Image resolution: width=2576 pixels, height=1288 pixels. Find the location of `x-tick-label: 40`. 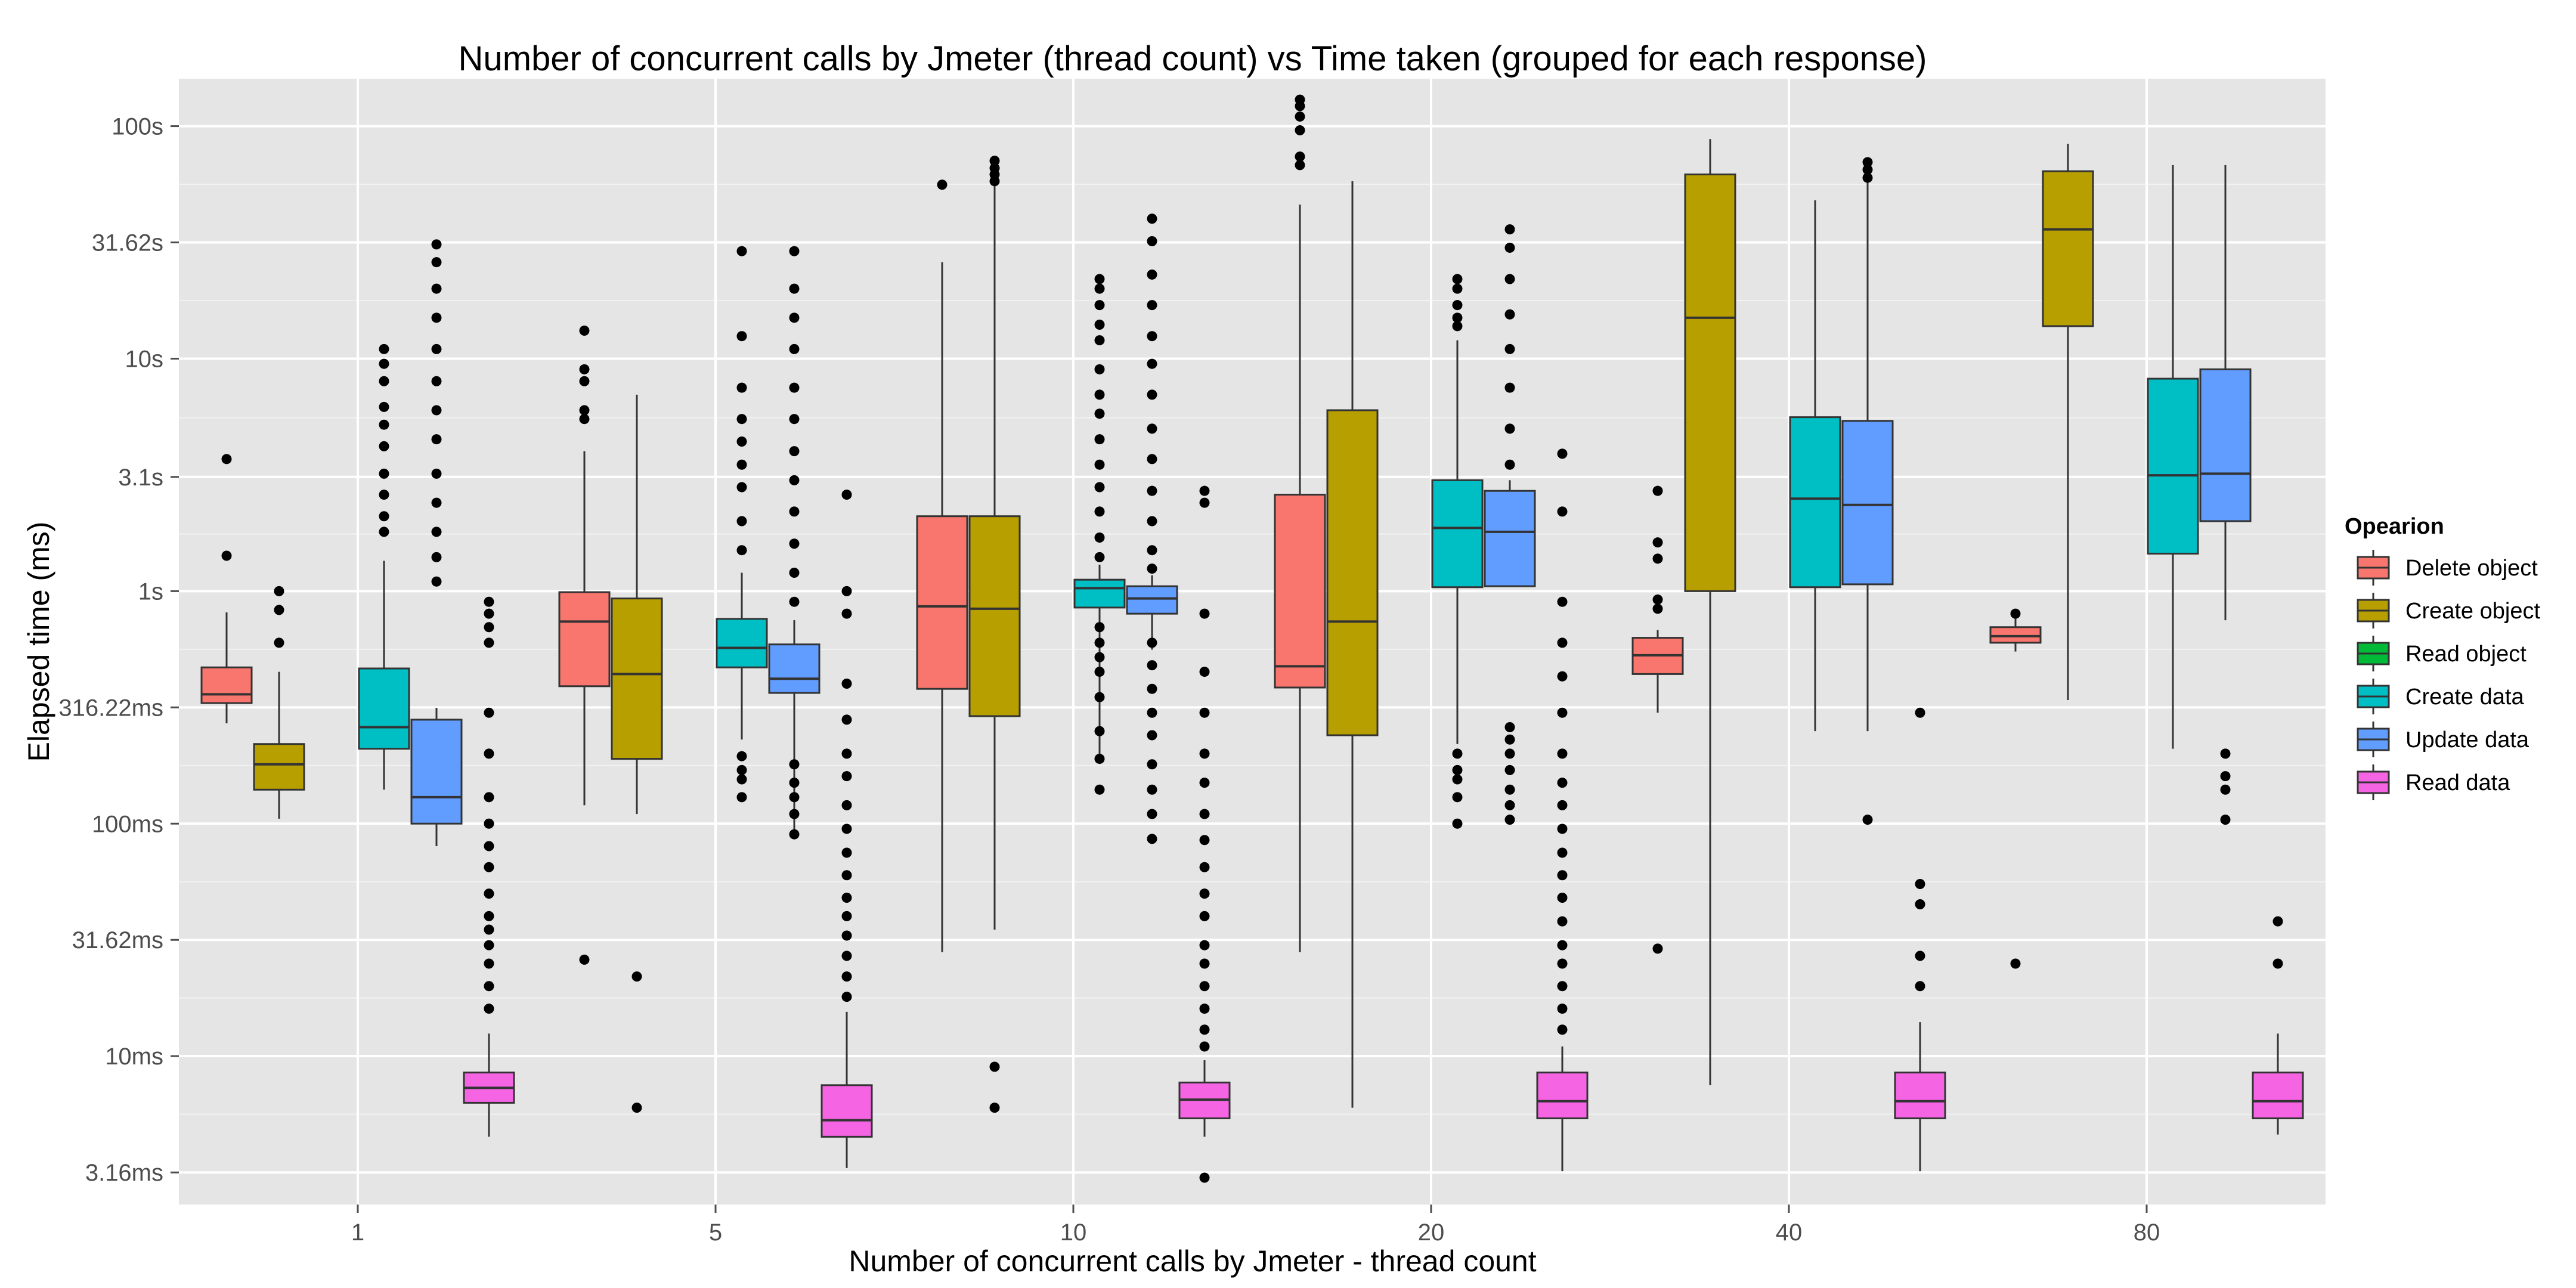

x-tick-label: 40 is located at coordinates (1790, 1232).